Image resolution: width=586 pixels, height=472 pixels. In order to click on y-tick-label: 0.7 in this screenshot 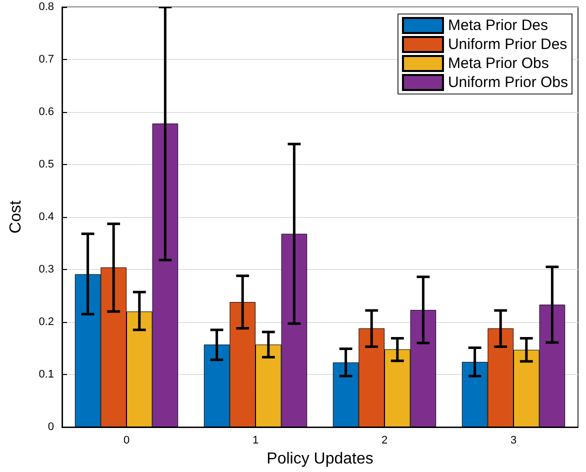, I will do `click(46, 60)`.